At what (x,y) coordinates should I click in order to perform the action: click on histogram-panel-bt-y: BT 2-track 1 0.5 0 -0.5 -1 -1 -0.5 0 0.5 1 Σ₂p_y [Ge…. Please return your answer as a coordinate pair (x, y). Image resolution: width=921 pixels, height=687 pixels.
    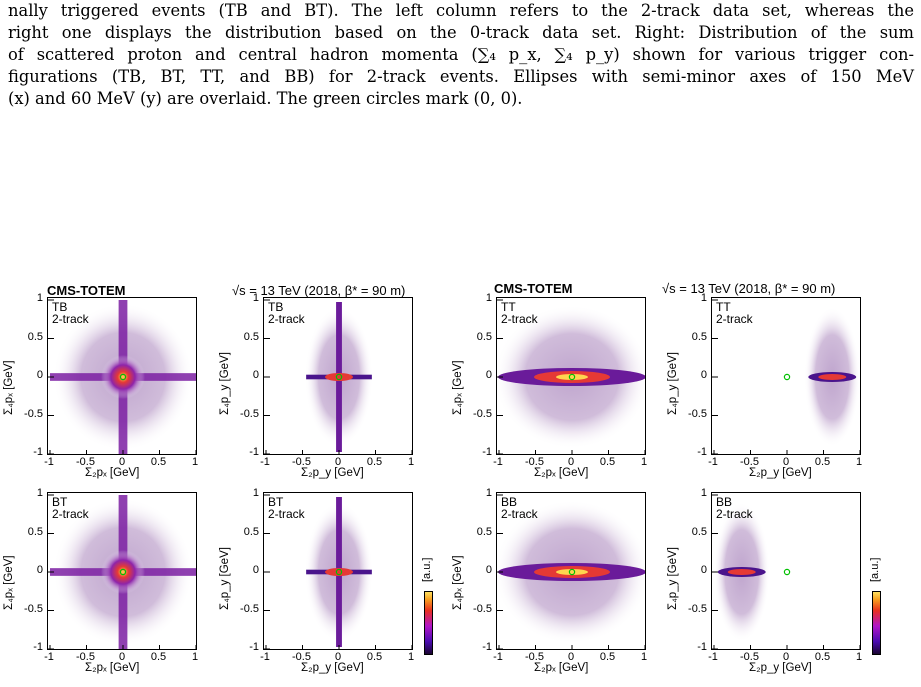
    Looking at the image, I should click on (316, 580).